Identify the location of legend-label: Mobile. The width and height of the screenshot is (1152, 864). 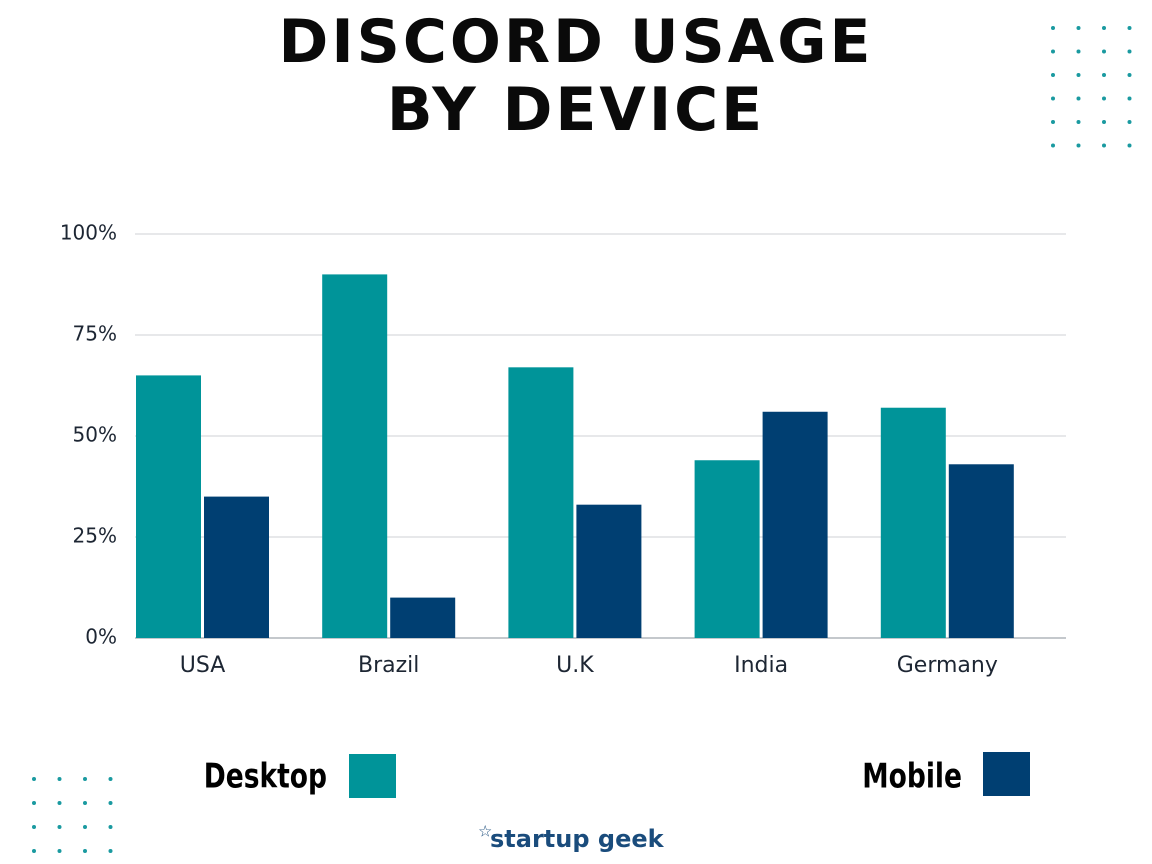
(912, 776).